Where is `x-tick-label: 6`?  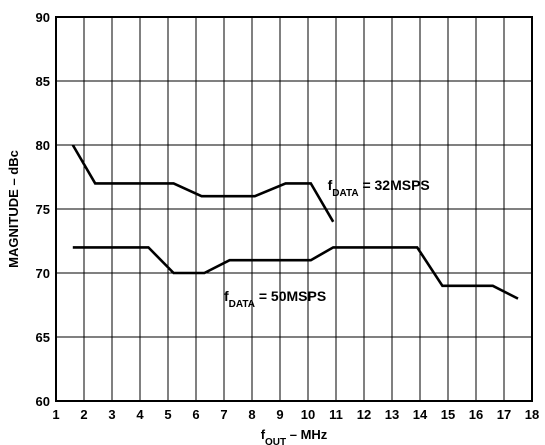 x-tick-label: 6 is located at coordinates (195, 414).